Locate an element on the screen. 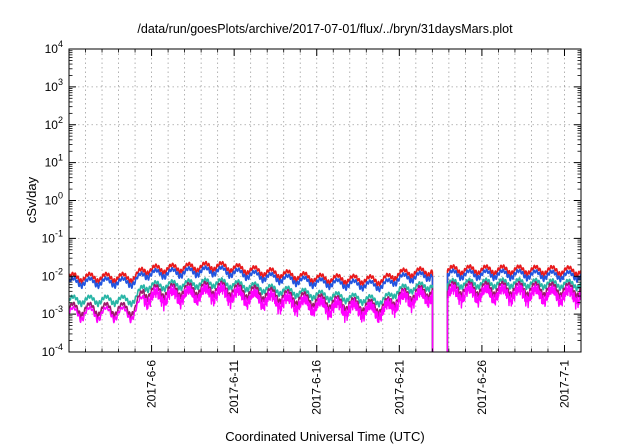 This screenshot has height=448, width=640. y-tick-label: 10⁻¹ is located at coordinates (52, 236).